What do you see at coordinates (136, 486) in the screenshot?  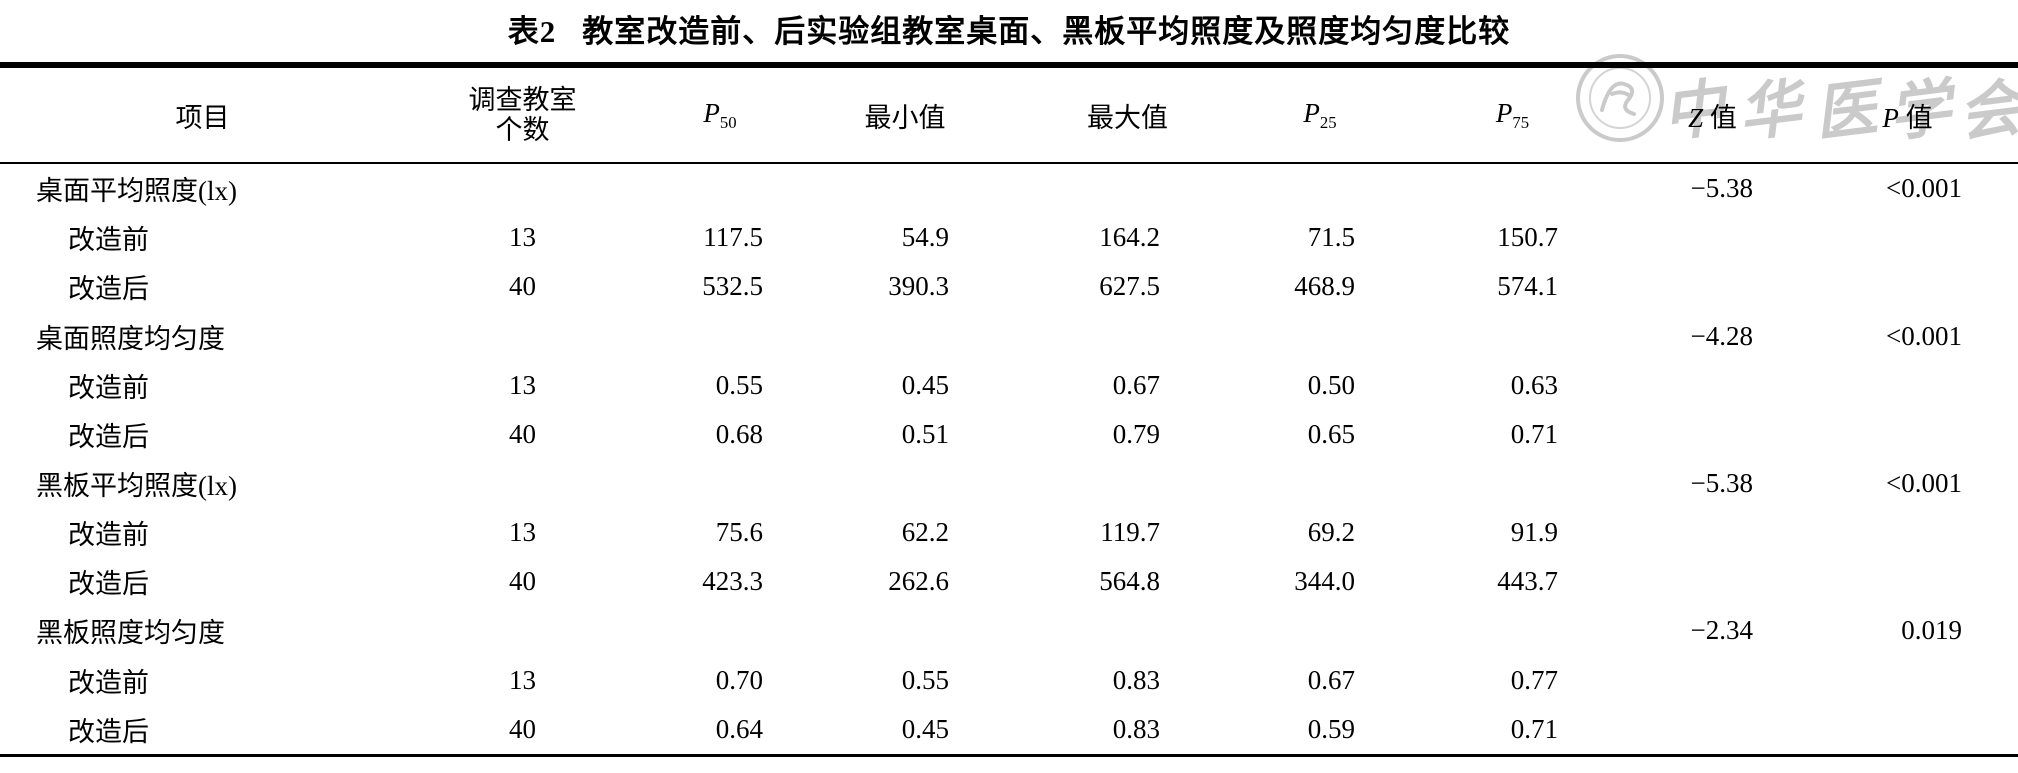 I see `section-label: 黑板平均照度(lx)` at bounding box center [136, 486].